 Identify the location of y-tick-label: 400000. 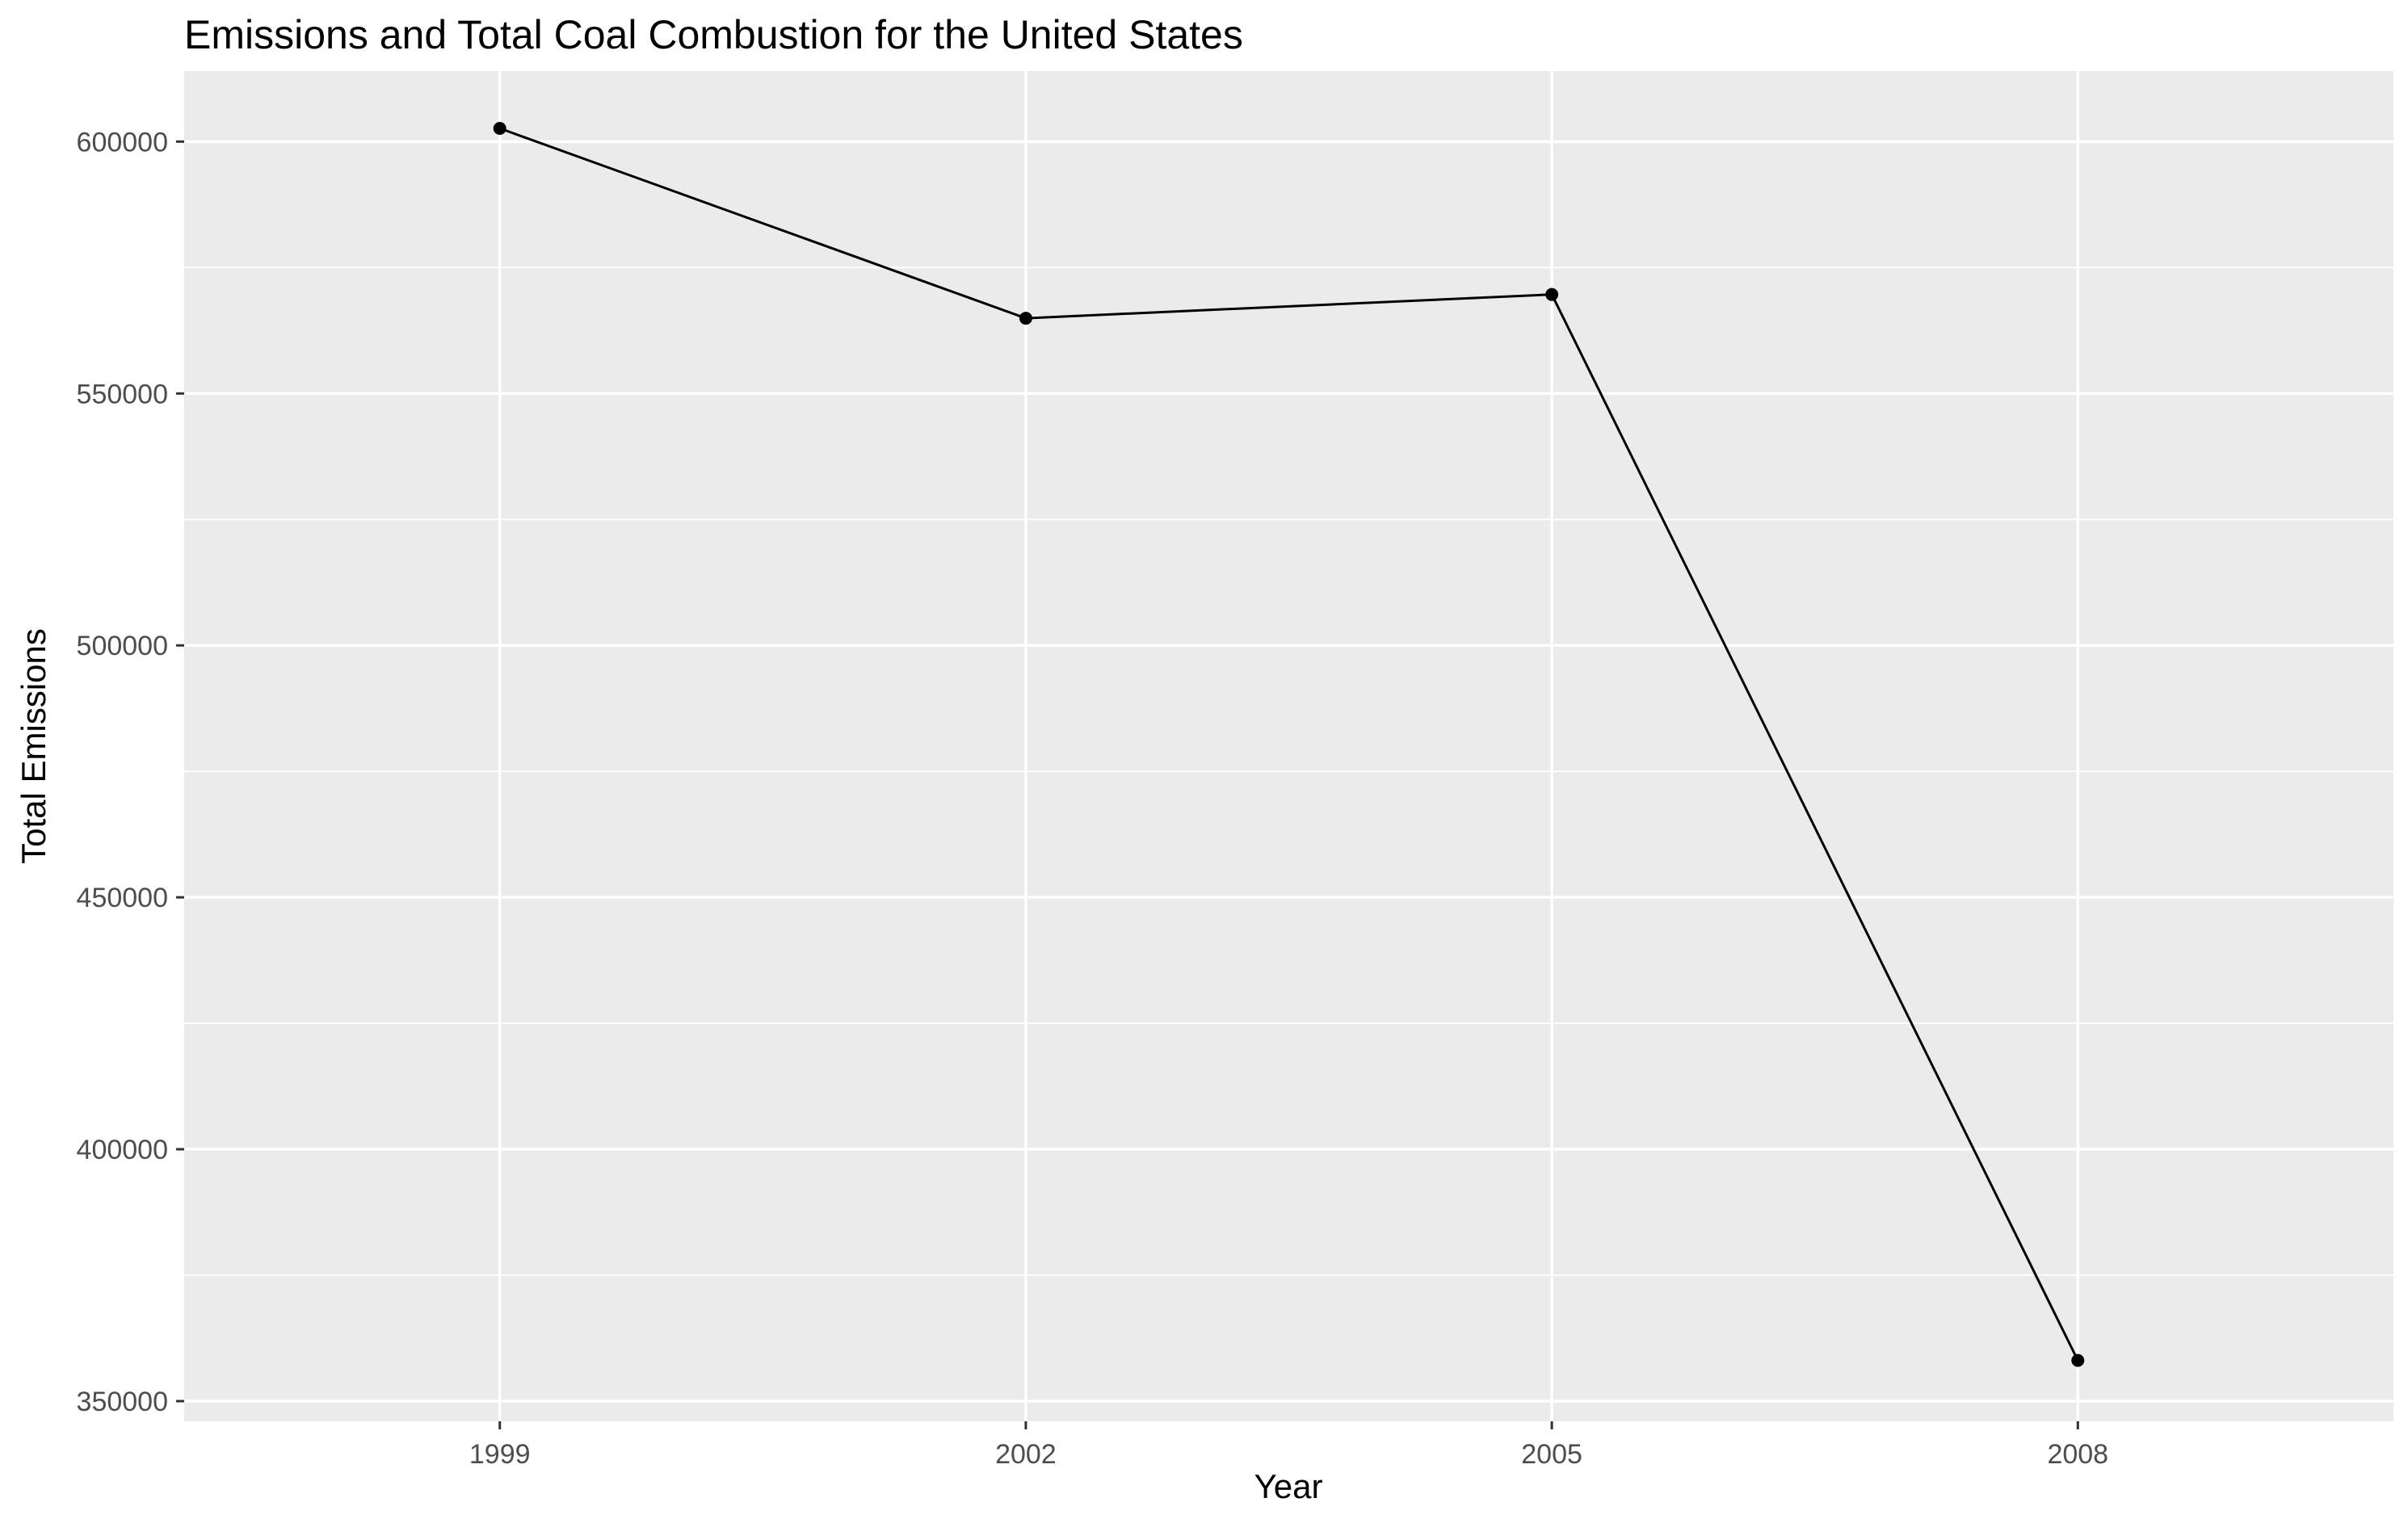
(122, 1150).